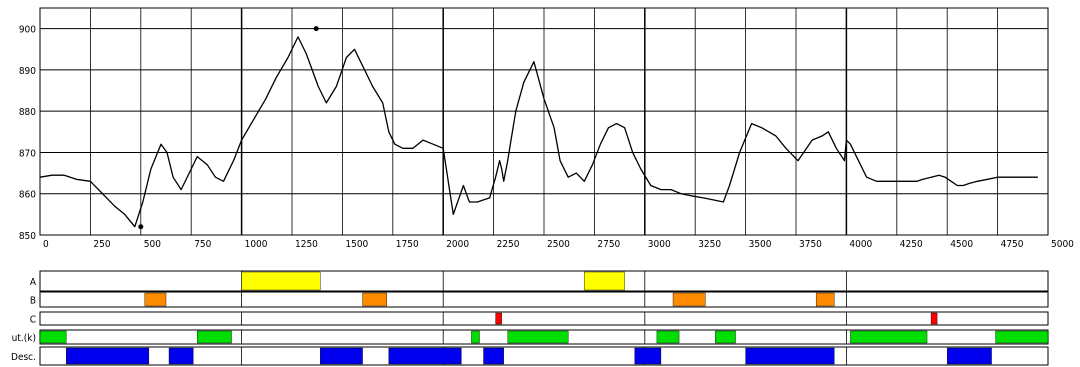 The image size is (1080, 367). I want to click on y-tick-label: 890, so click(27, 71).